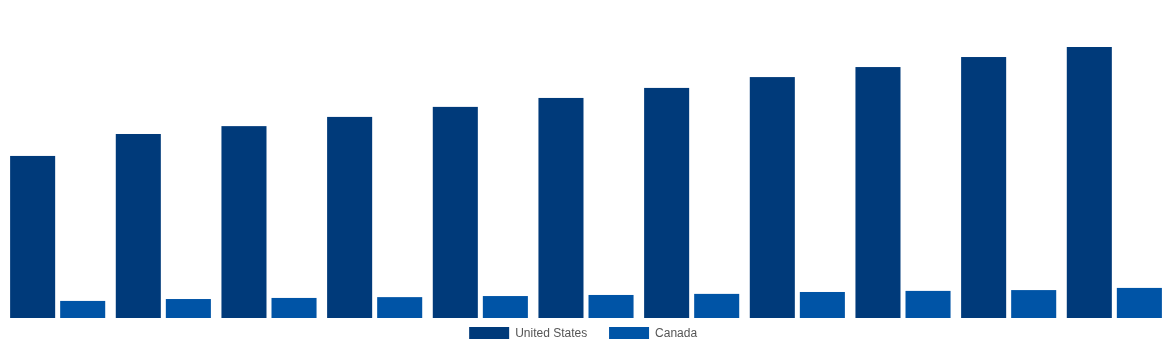  I want to click on legend-label: Canada, so click(676, 333).